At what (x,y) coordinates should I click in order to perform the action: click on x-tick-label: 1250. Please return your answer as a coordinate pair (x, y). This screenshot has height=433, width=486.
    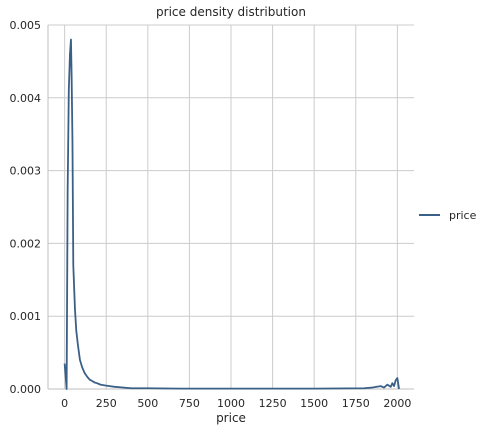
    Looking at the image, I should click on (273, 403).